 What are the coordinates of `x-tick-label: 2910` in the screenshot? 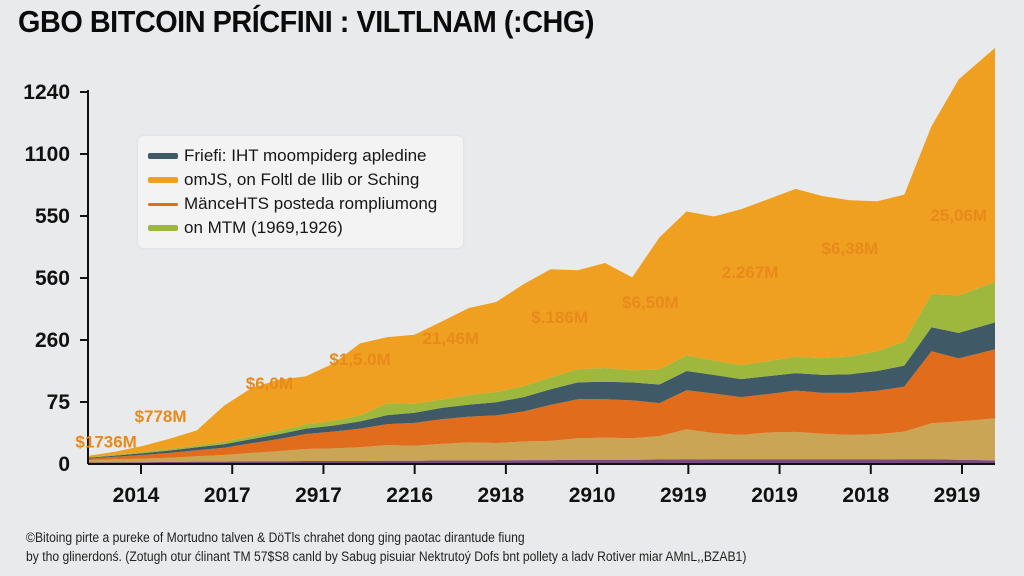 It's located at (592, 495).